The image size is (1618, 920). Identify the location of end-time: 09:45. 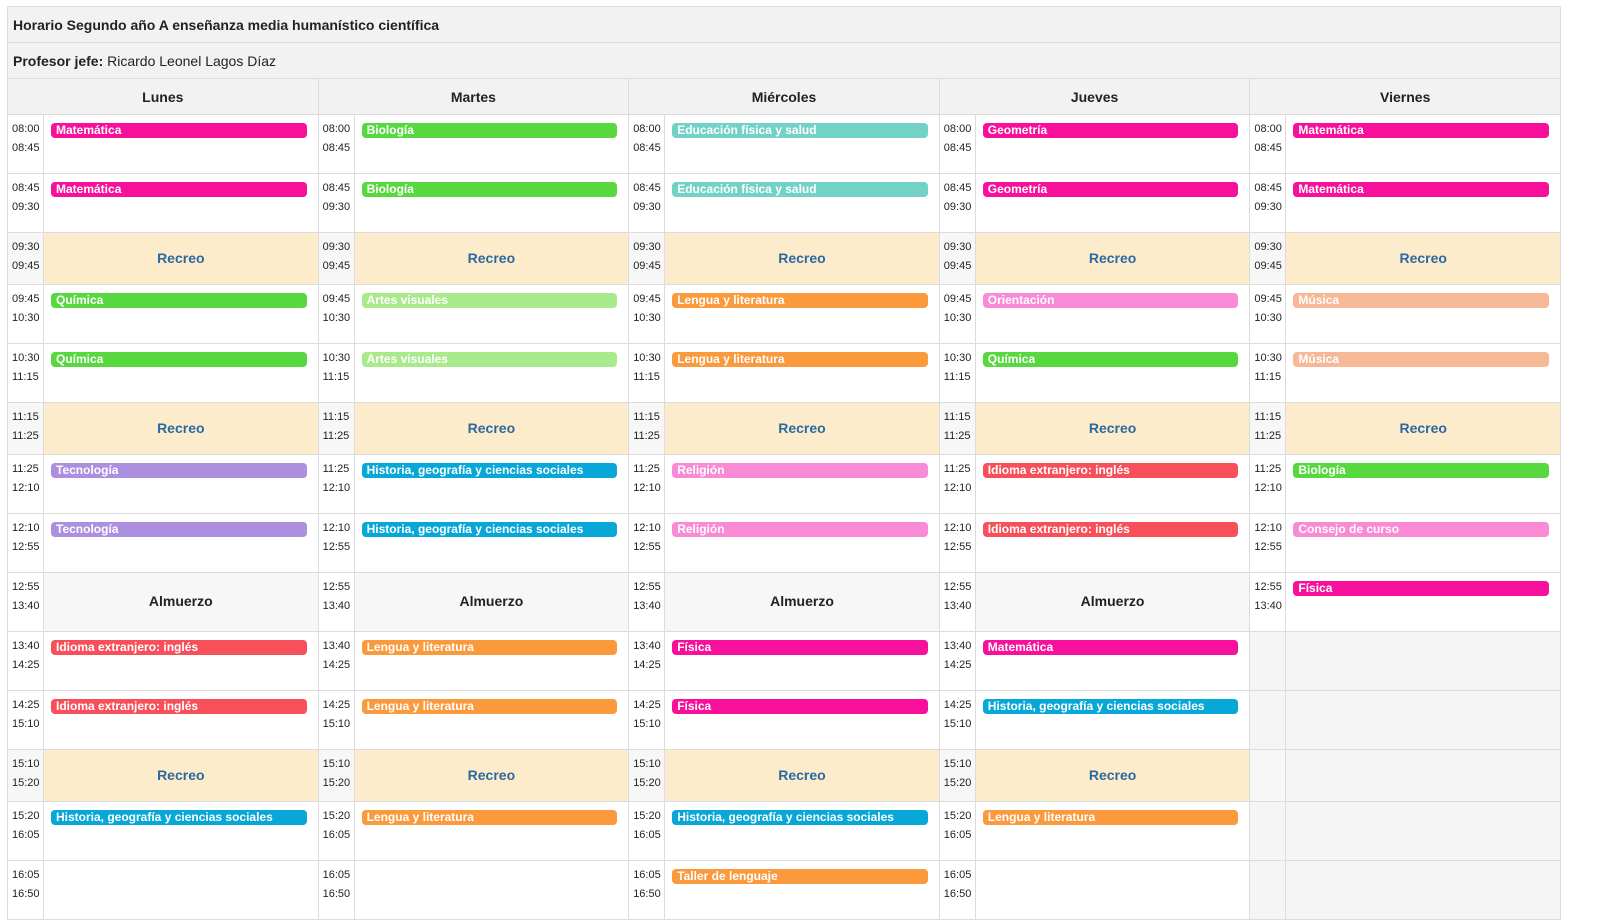
(957, 266).